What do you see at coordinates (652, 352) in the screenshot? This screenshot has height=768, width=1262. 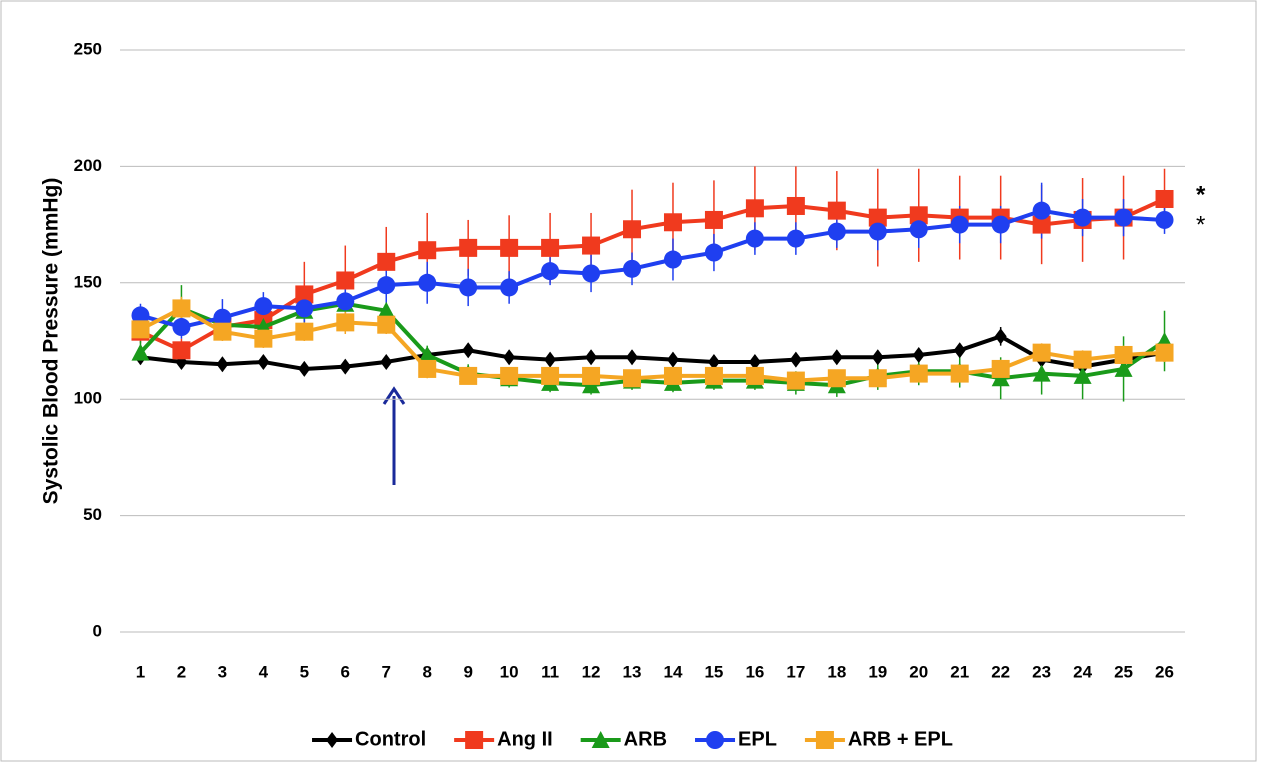 I see `series-line` at bounding box center [652, 352].